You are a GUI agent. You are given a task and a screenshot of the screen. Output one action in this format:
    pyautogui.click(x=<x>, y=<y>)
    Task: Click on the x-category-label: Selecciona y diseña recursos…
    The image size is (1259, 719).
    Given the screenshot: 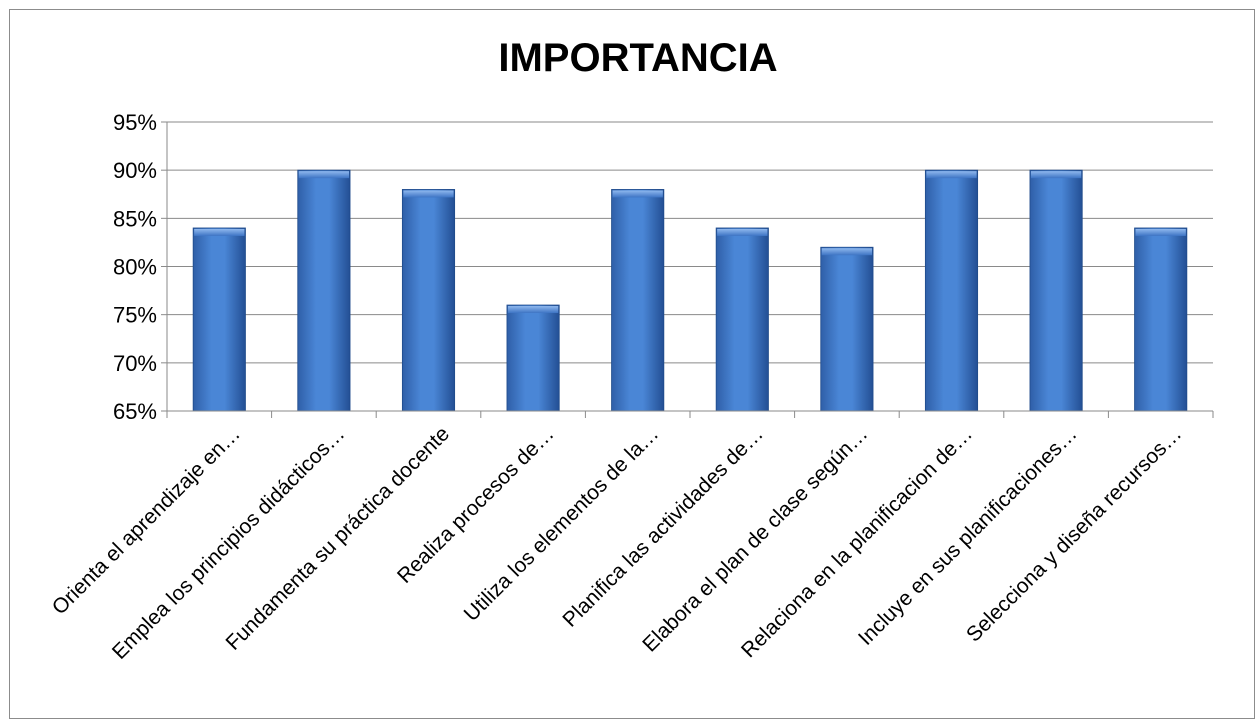 What is the action you would take?
    pyautogui.click(x=1074, y=534)
    